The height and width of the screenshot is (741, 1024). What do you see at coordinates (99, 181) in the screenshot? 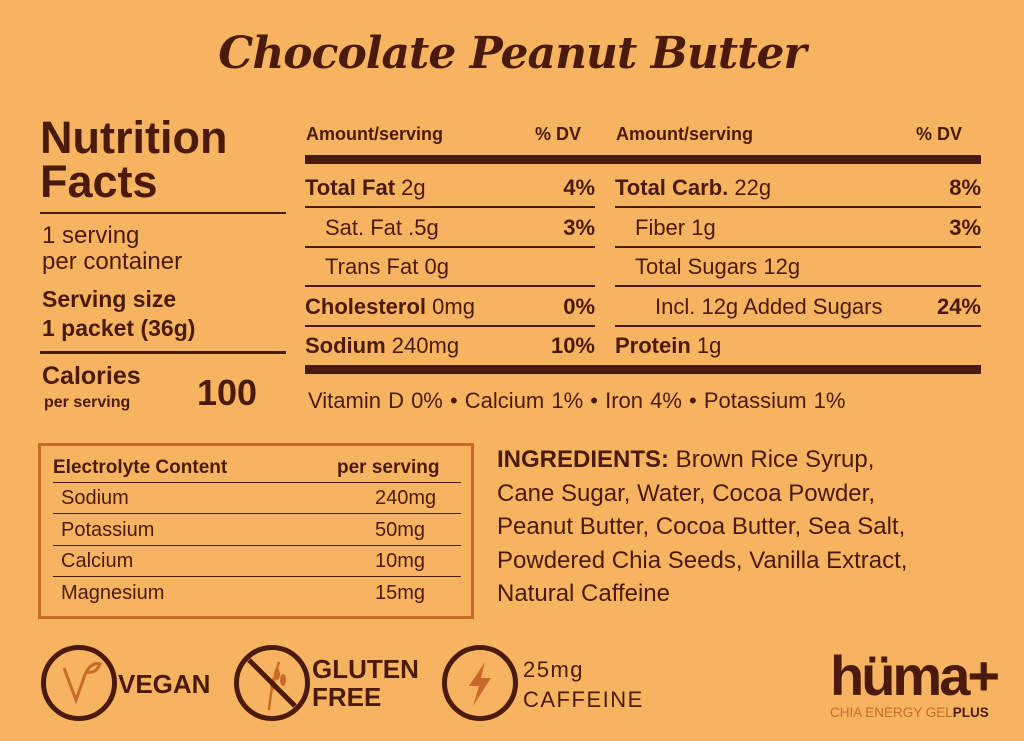
I see `heading-line-2: Facts` at bounding box center [99, 181].